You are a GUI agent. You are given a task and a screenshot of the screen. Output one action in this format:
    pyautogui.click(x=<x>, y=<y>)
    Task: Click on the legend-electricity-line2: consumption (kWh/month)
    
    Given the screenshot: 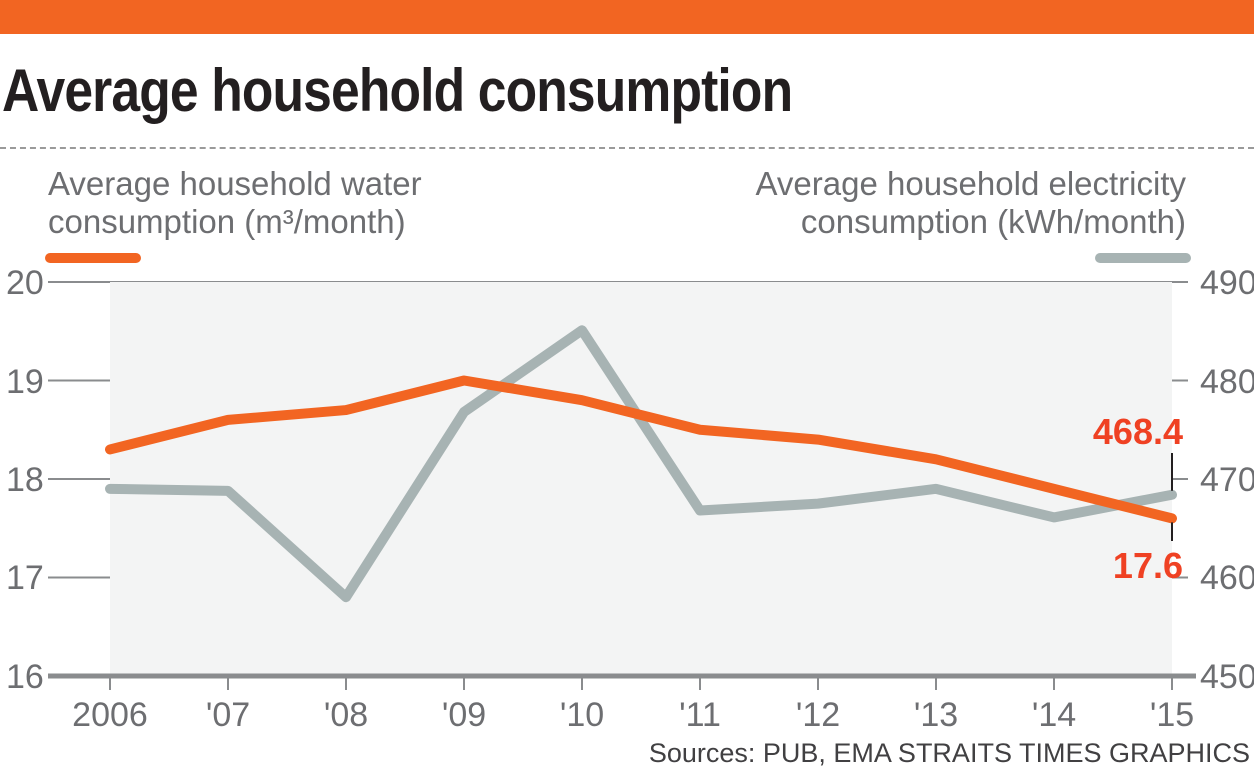 What is the action you would take?
    pyautogui.click(x=993, y=221)
    